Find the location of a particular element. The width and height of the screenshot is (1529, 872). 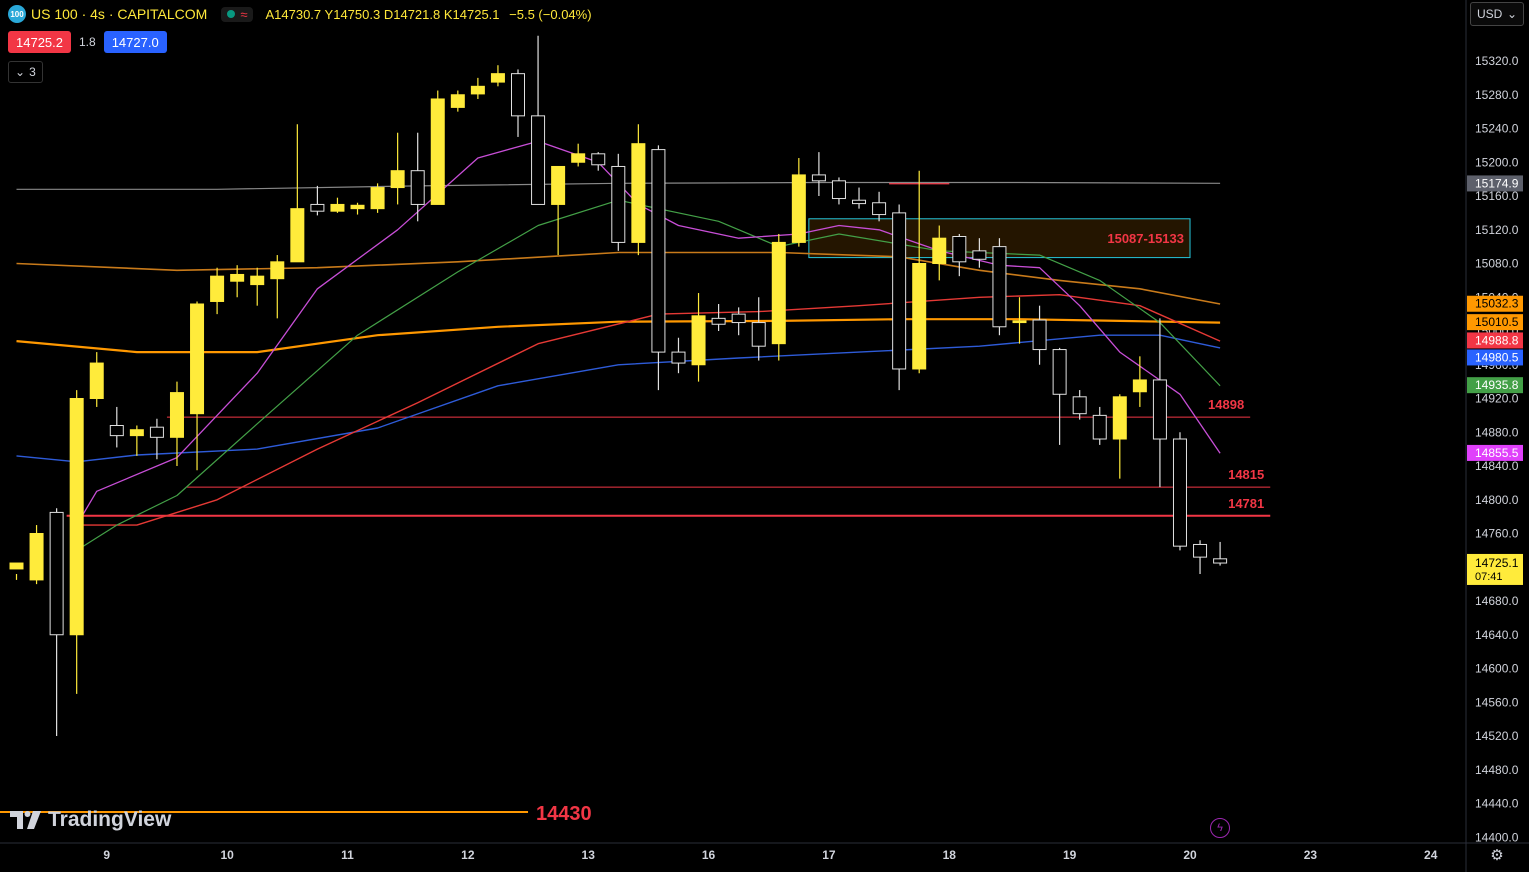

y-tick-label: 15280.0 is located at coordinates (1497, 95).